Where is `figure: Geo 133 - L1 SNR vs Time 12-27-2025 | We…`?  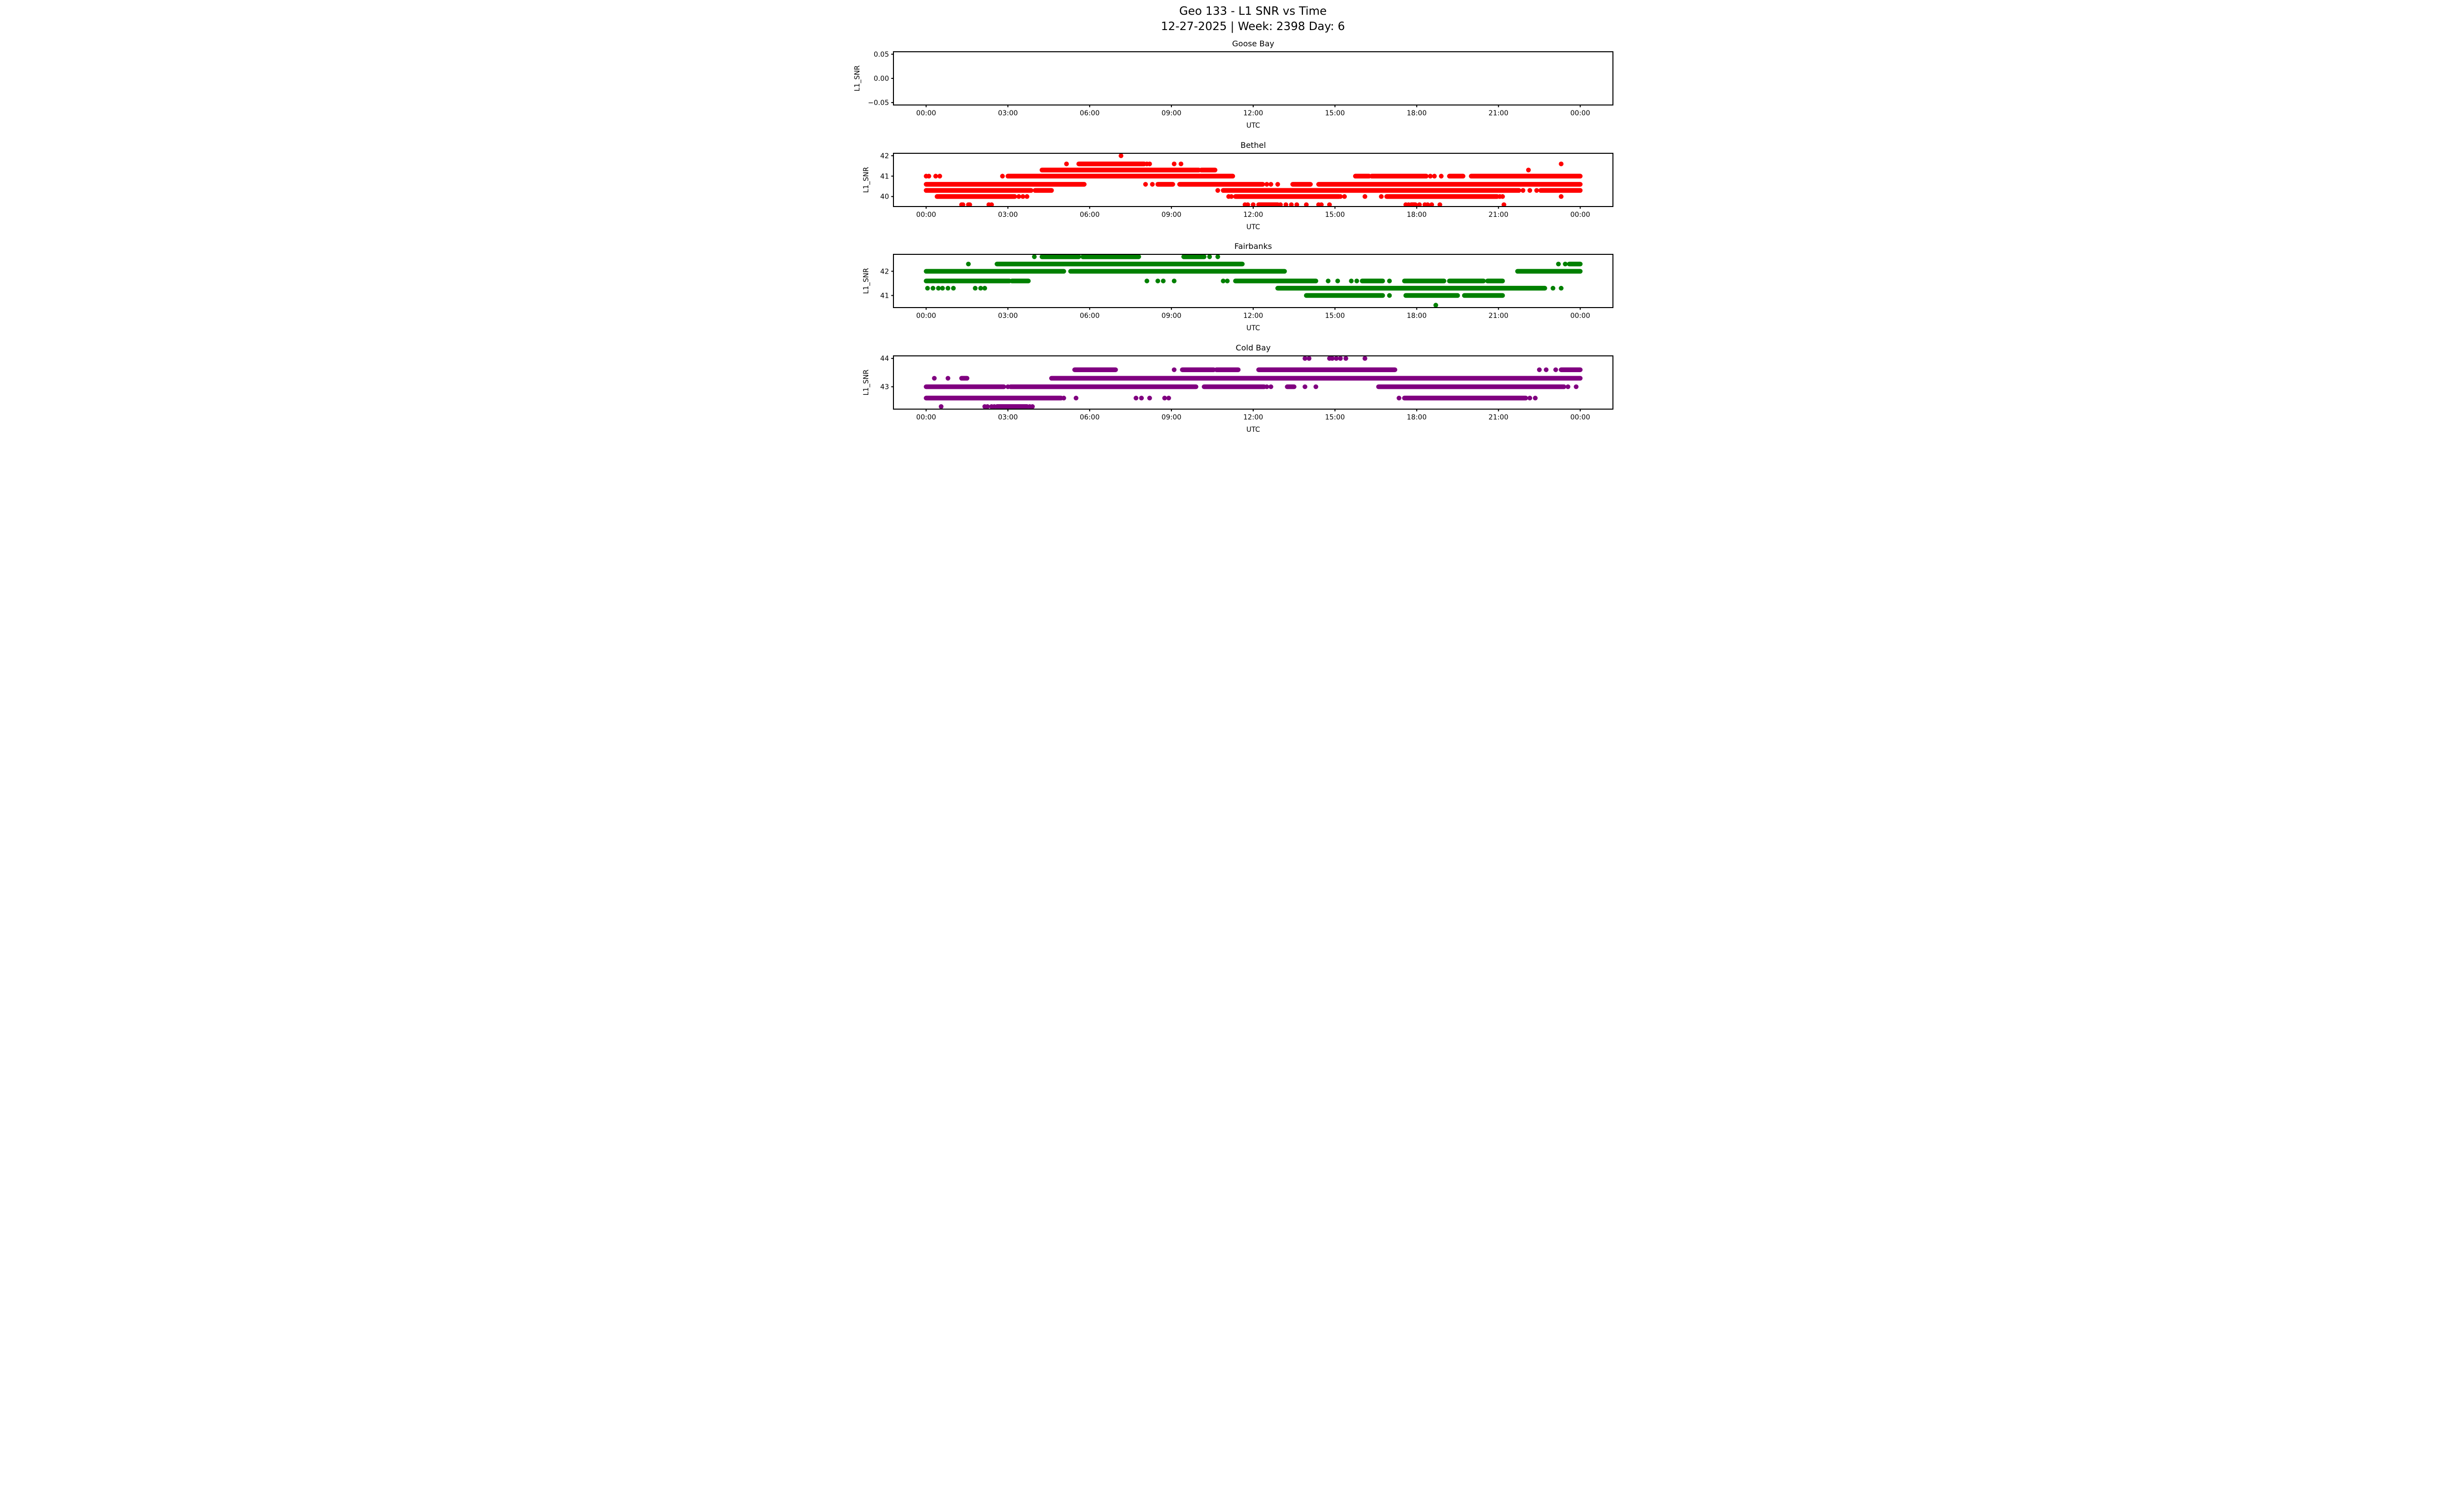 figure: Geo 133 - L1 SNR vs Time 12-27-2025 | We… is located at coordinates (1232, 219).